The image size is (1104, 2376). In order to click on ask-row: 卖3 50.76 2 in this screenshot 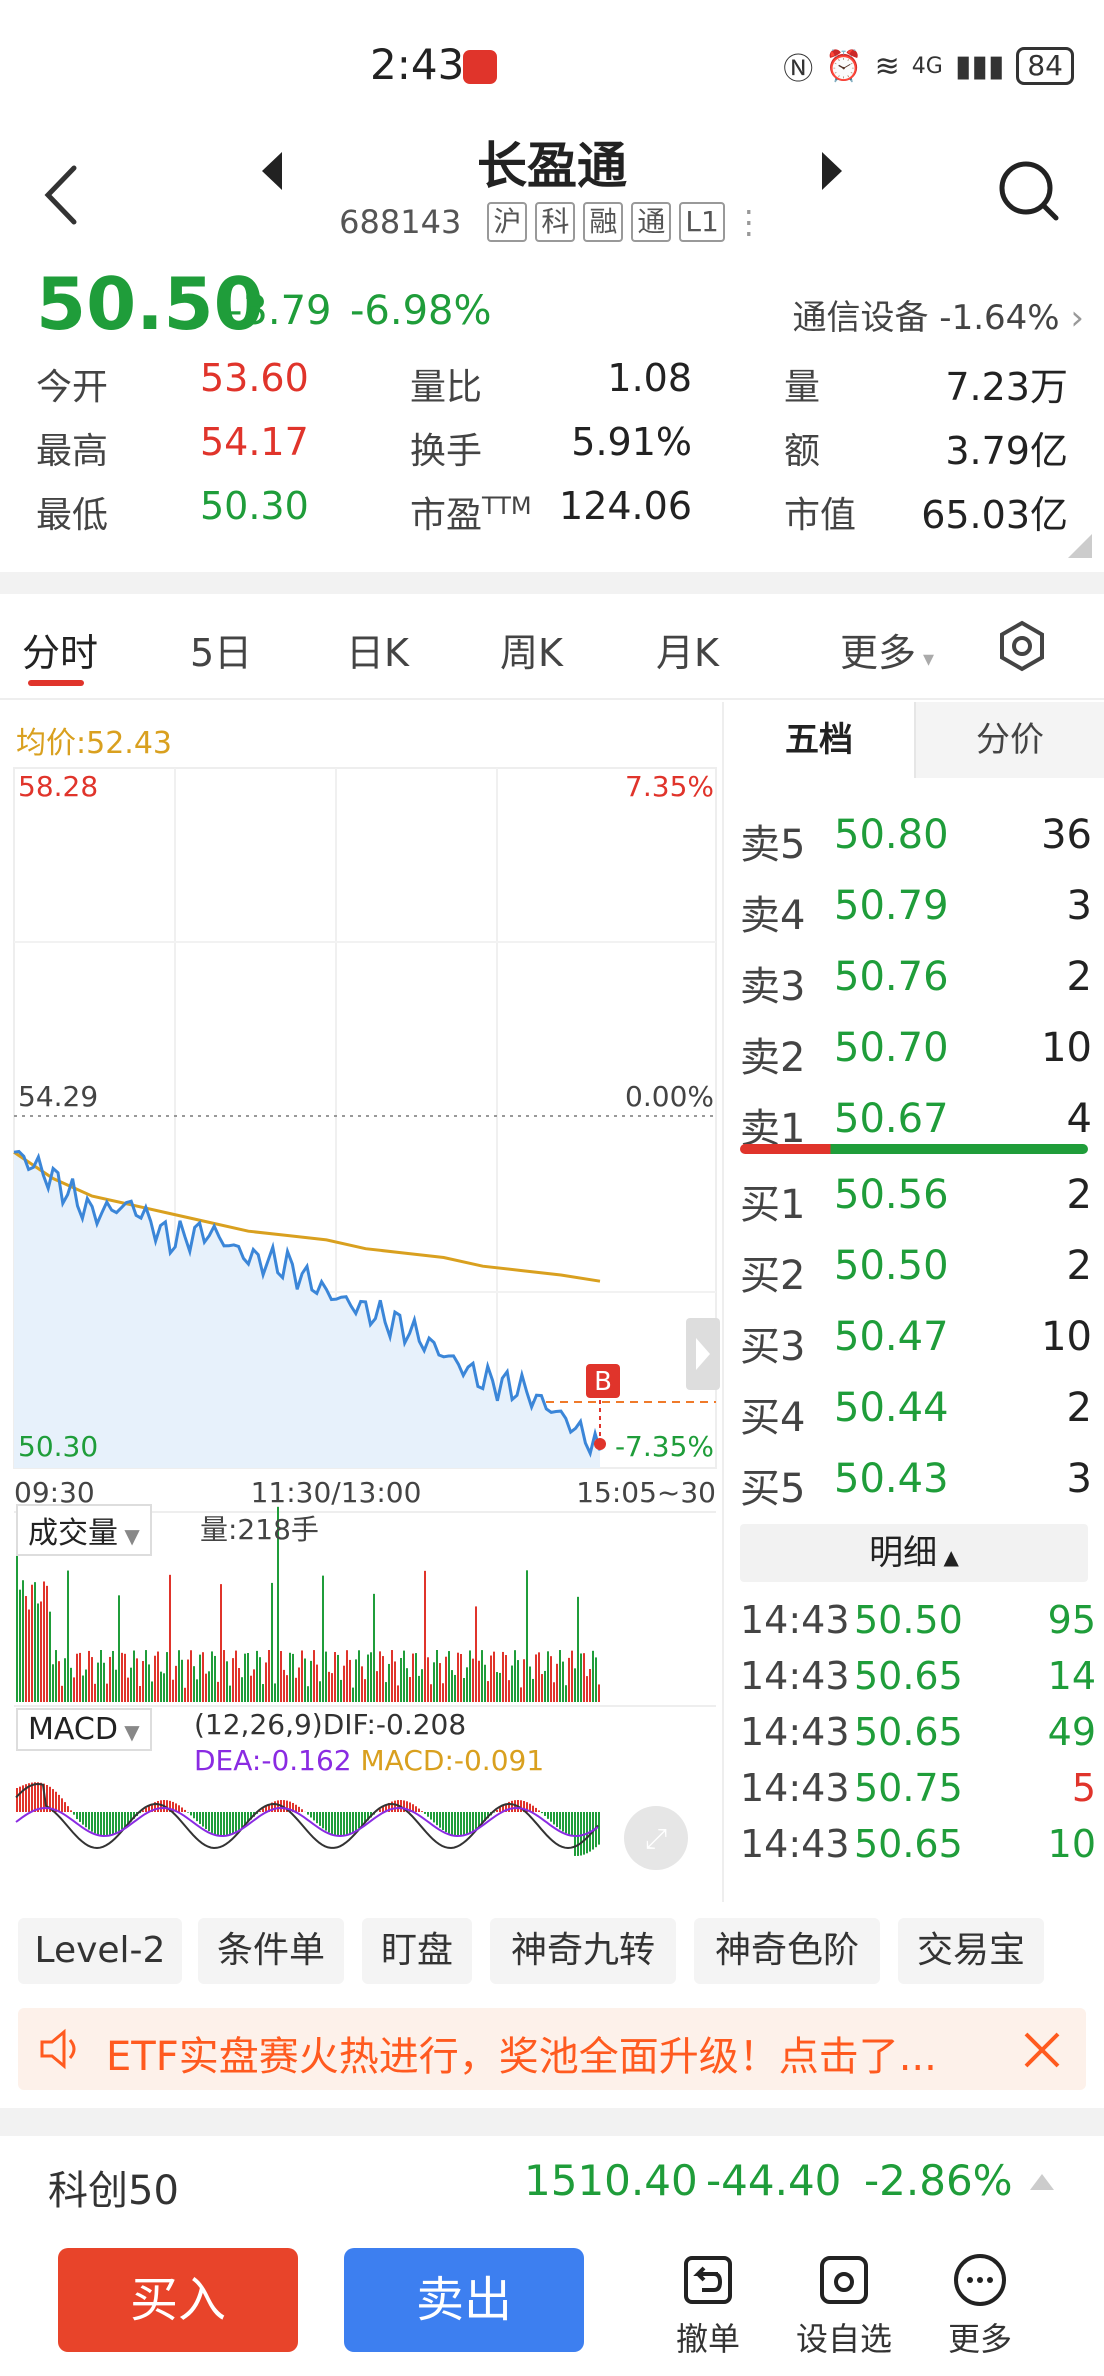, I will do `click(914, 979)`.